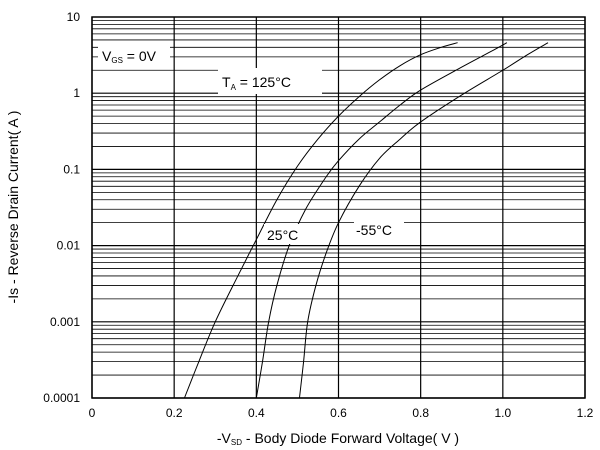 The width and height of the screenshot is (600, 450). Describe the element at coordinates (92, 413) in the screenshot. I see `x-tick-label: 0` at that location.